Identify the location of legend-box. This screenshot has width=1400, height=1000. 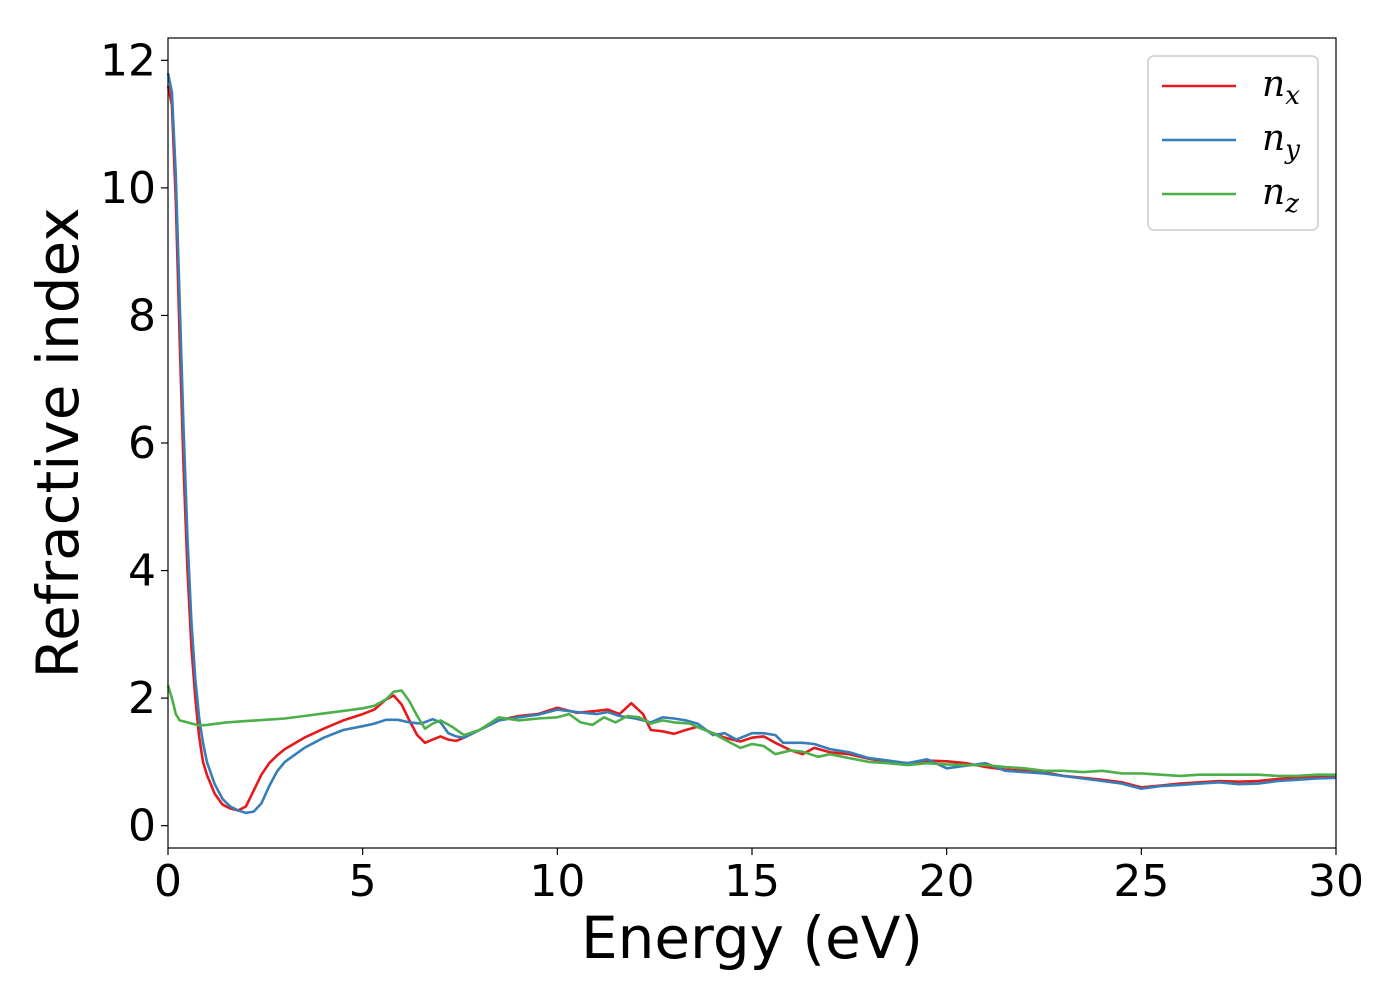
(1233, 143).